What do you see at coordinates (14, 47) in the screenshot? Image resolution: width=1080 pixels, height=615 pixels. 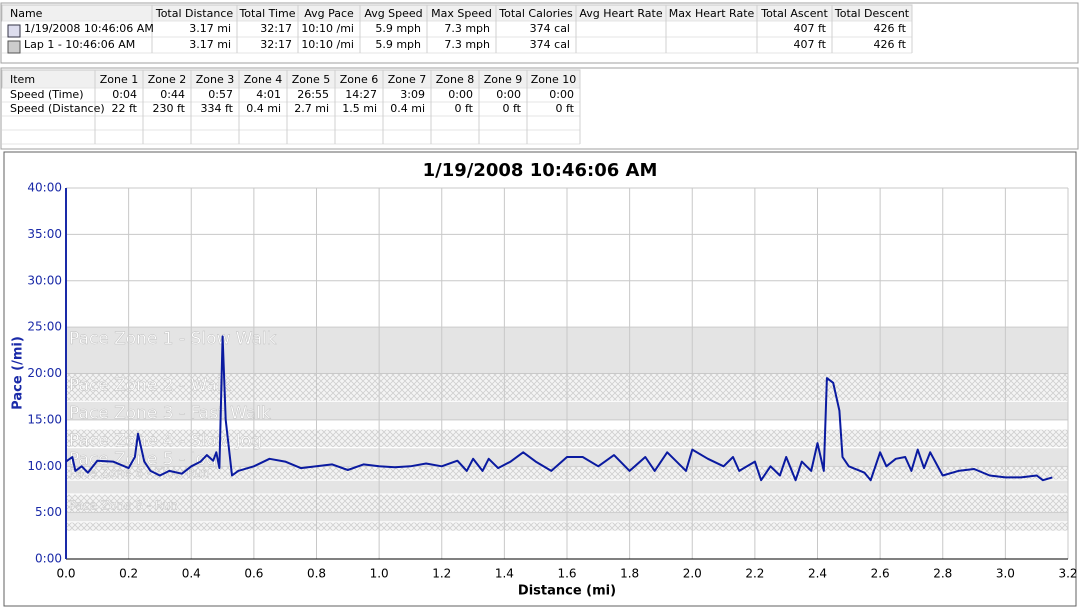 I see `lap-icon` at bounding box center [14, 47].